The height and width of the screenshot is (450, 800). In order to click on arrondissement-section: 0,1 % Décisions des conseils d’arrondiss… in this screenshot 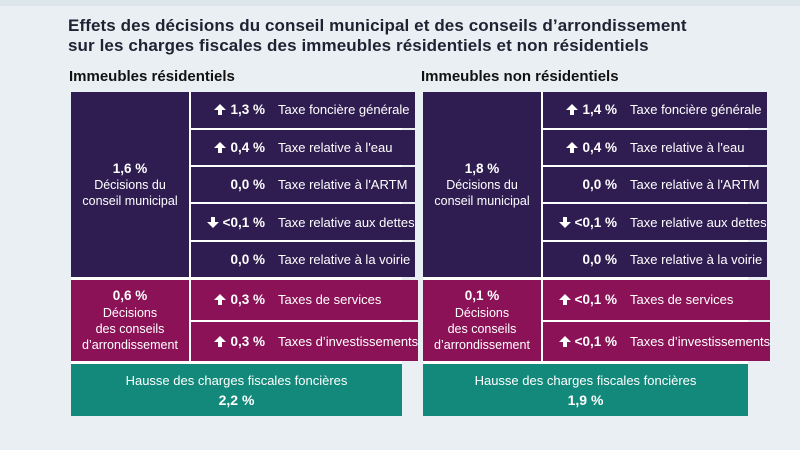, I will do `click(597, 321)`.